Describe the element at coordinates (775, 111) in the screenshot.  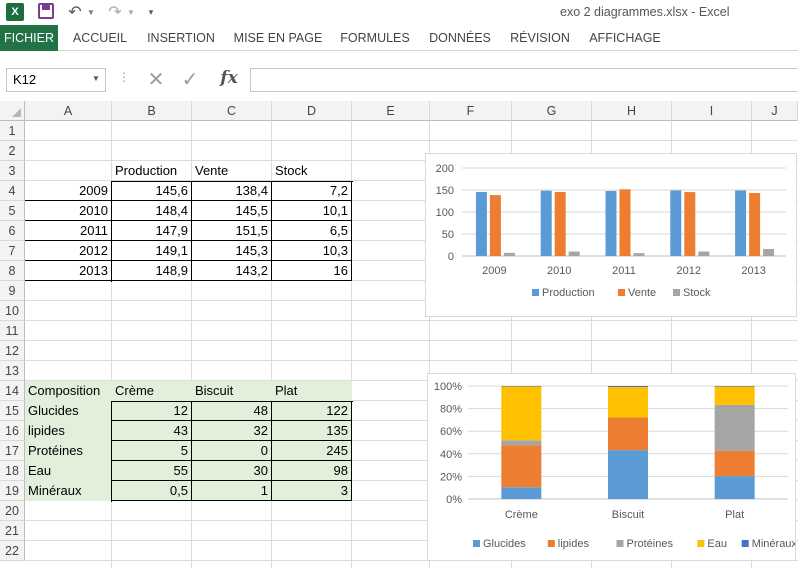
I see `column-header-j: J` at that location.